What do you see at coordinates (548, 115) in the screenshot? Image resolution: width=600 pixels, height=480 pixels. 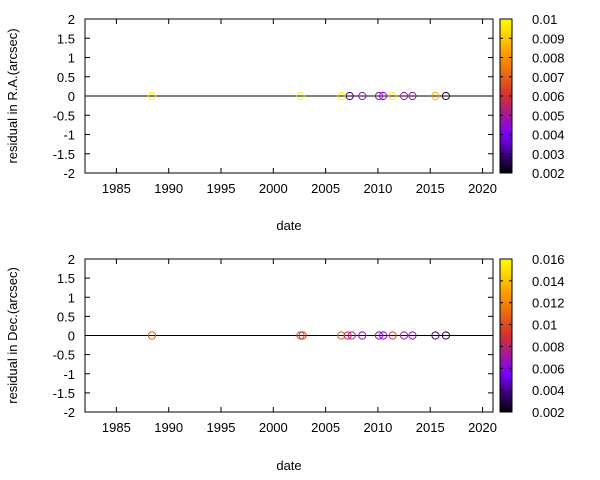 I see `colorbar-tick-label: 0.005` at bounding box center [548, 115].